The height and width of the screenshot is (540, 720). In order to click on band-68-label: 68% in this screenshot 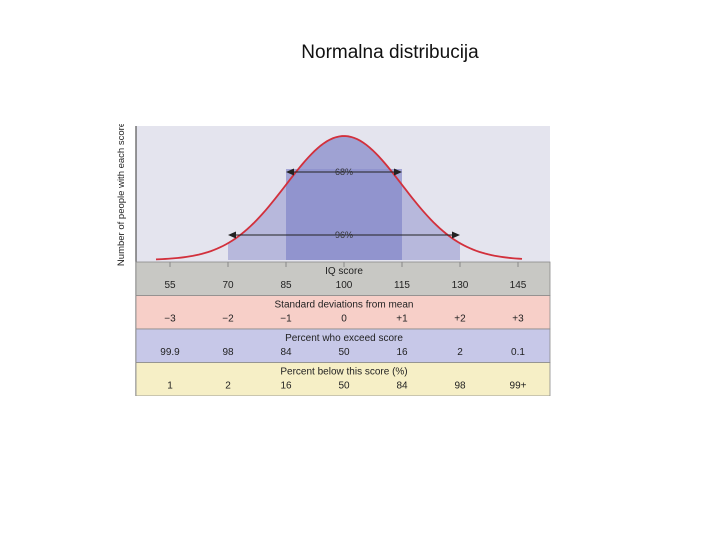, I will do `click(344, 172)`.